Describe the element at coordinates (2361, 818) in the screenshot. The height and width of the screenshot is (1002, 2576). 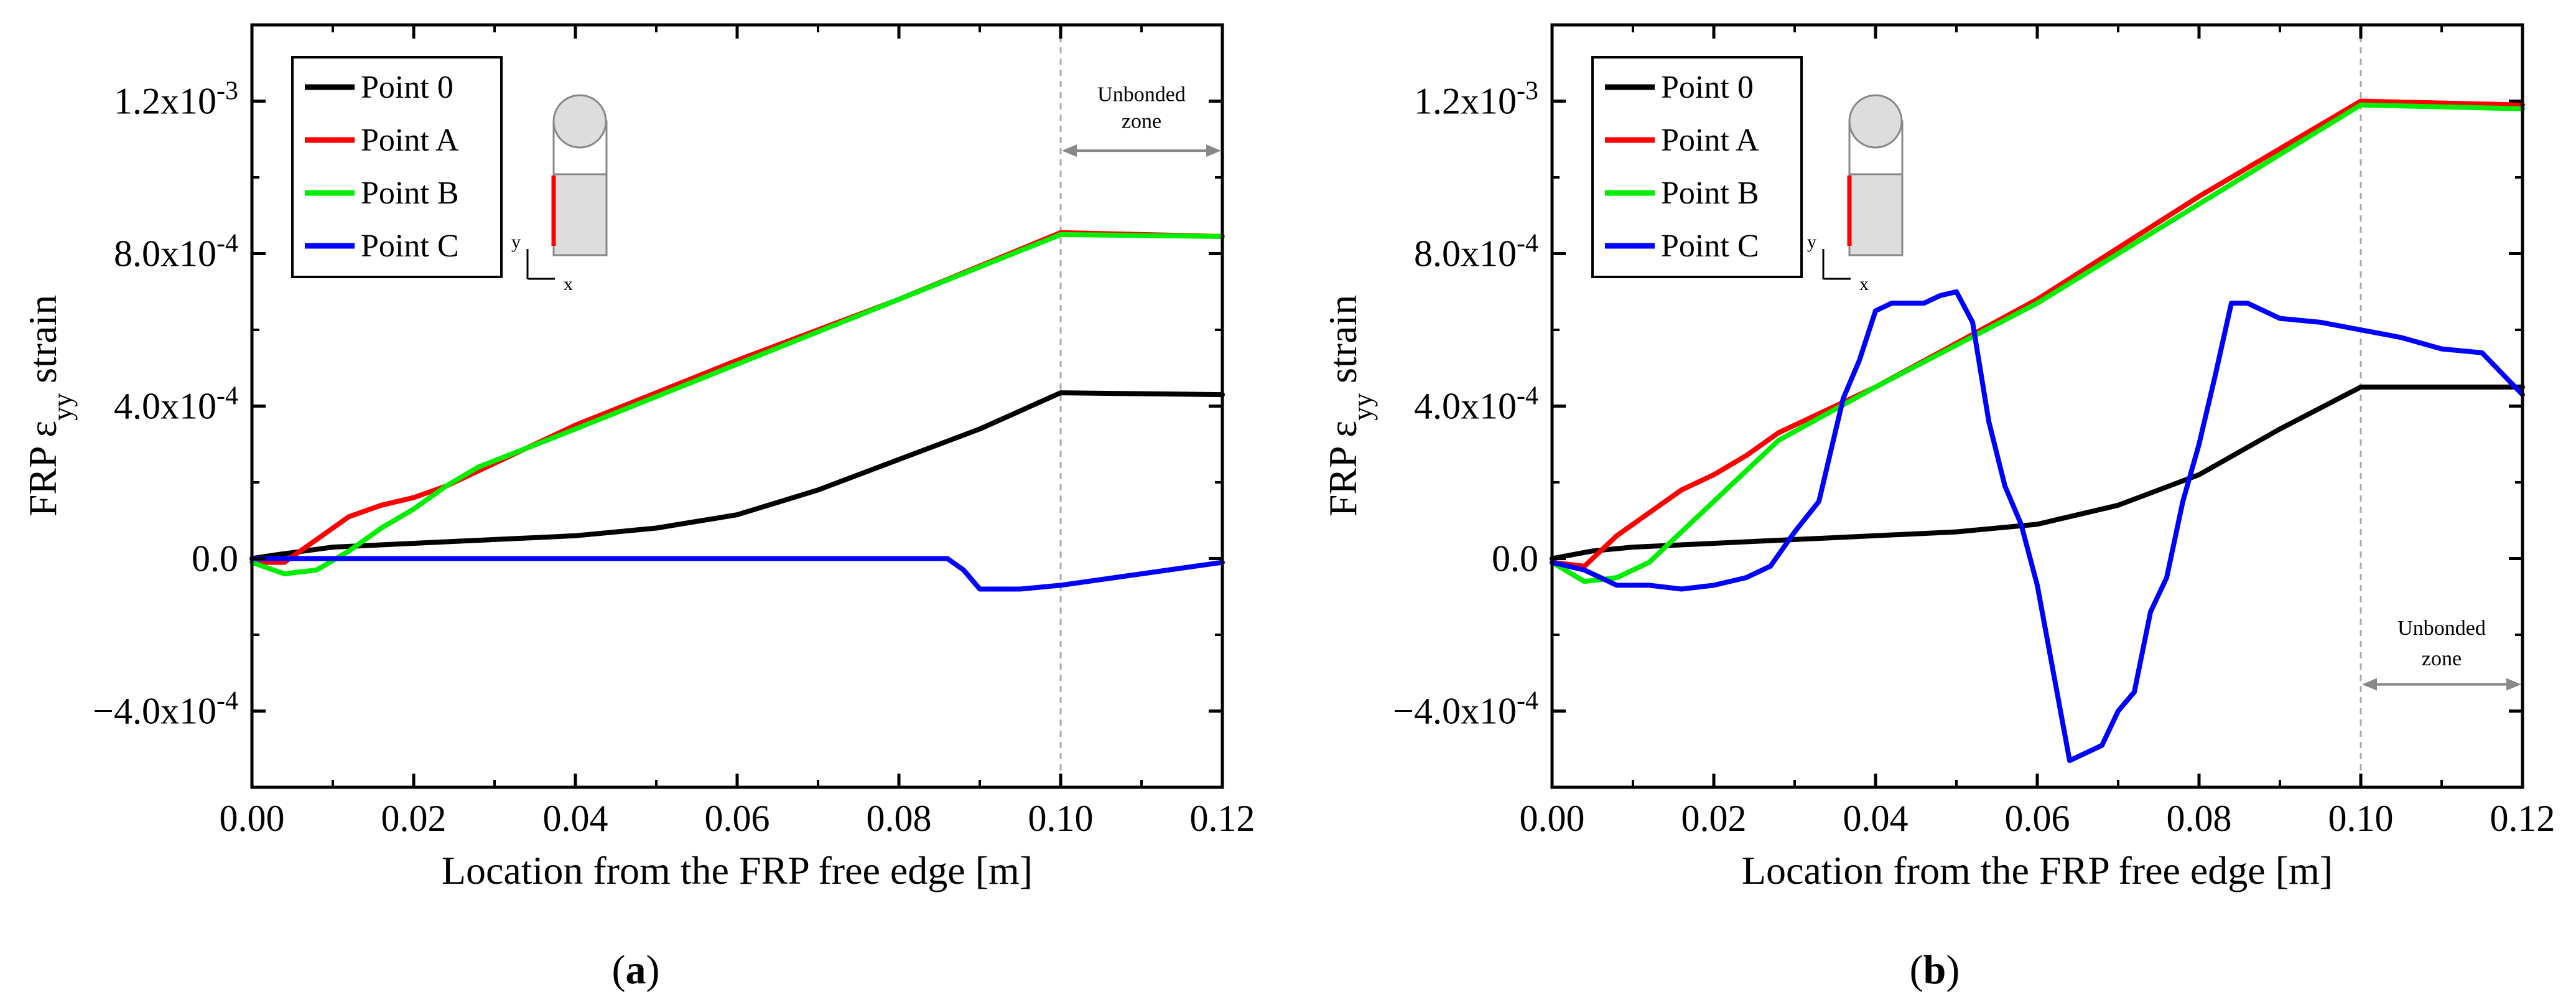
I see `panel-b-x-tick-label: 0.10` at that location.